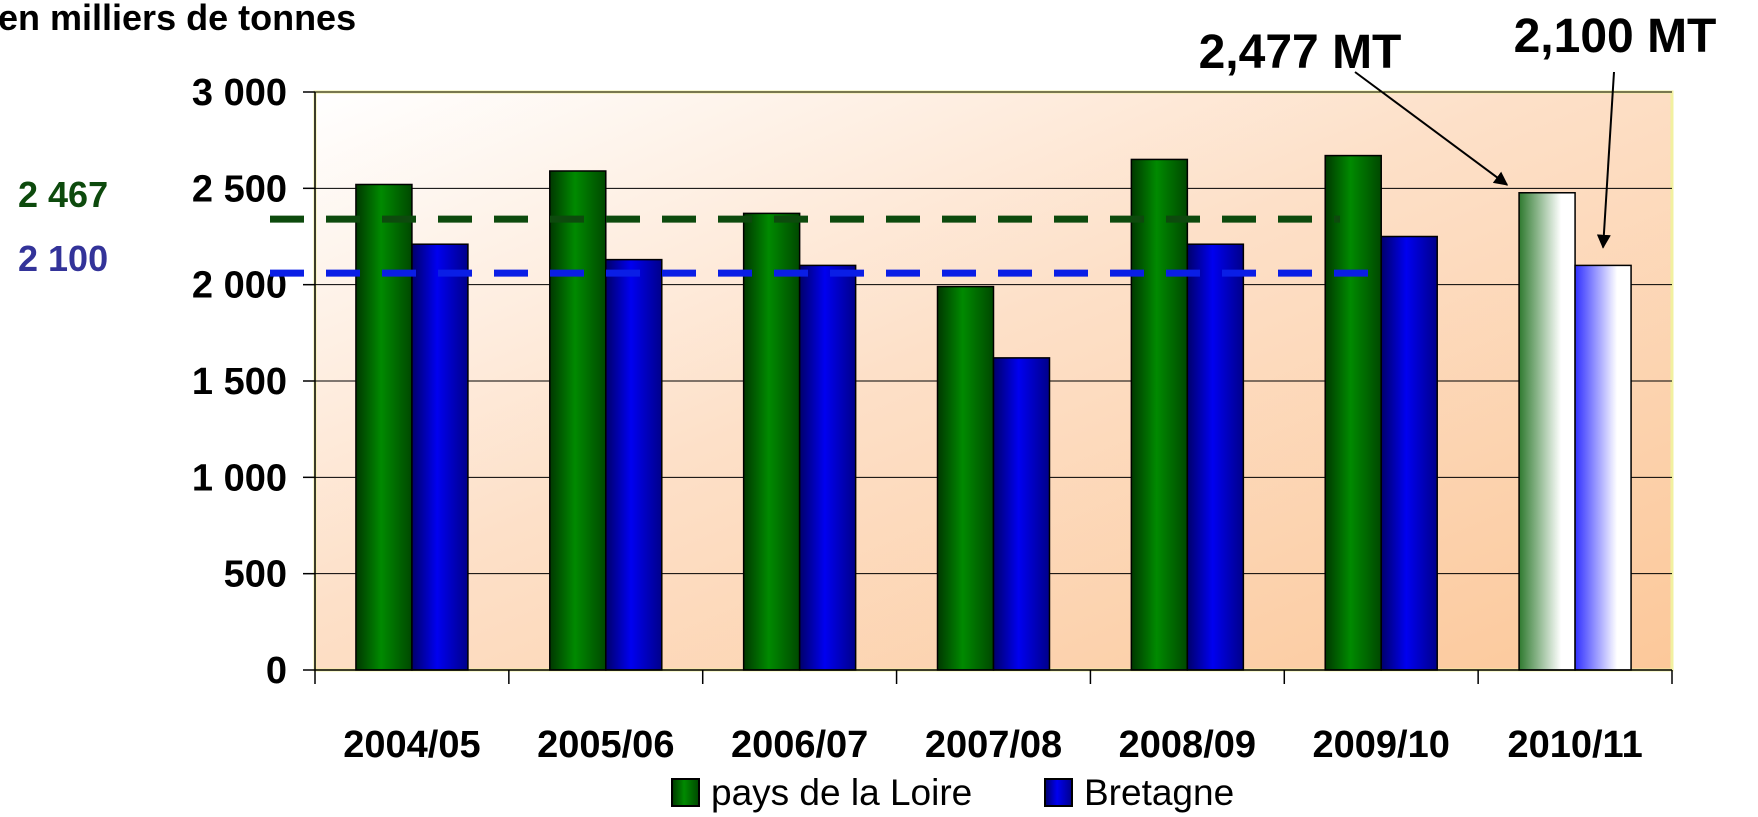 The height and width of the screenshot is (817, 1758). What do you see at coordinates (239, 93) in the screenshot?
I see `y-tick-label: 3 000` at bounding box center [239, 93].